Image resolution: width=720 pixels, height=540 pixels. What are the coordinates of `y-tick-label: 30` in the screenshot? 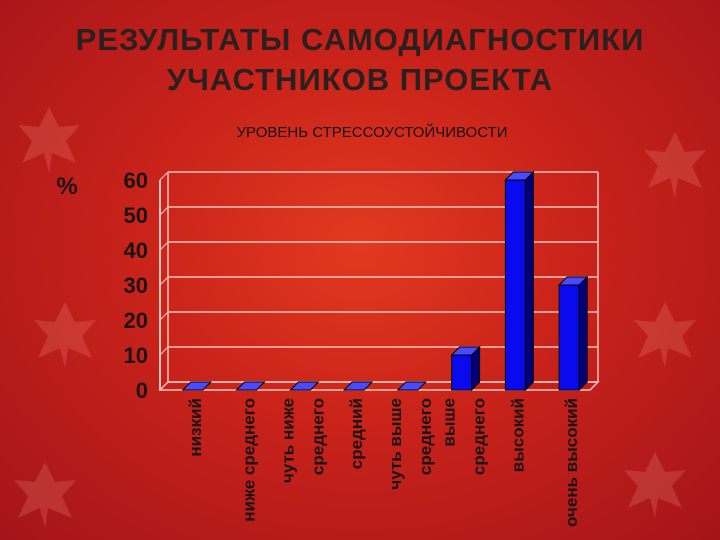 It's located at (136, 285).